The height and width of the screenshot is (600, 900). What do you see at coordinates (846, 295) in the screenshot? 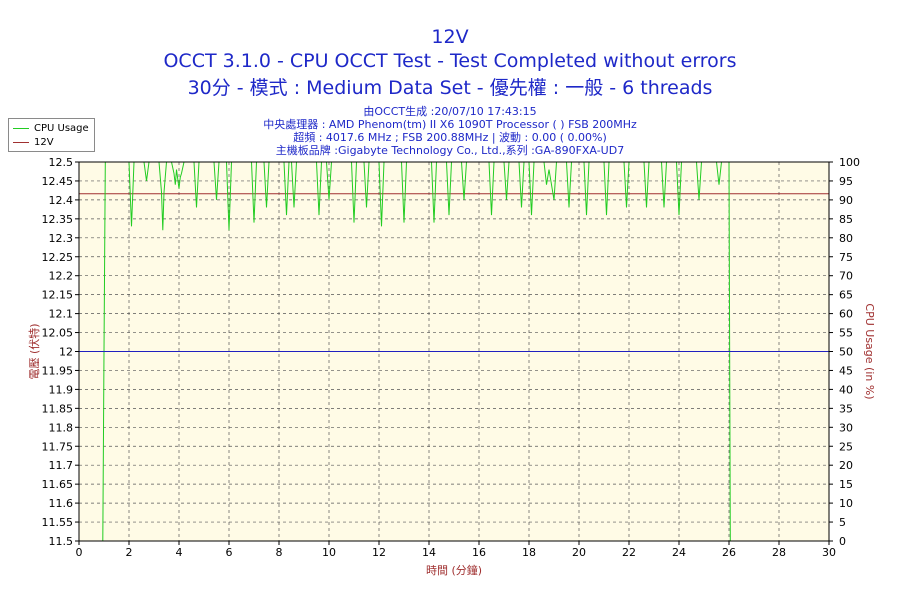
I see `y-right-tick-label: 65` at bounding box center [846, 295].